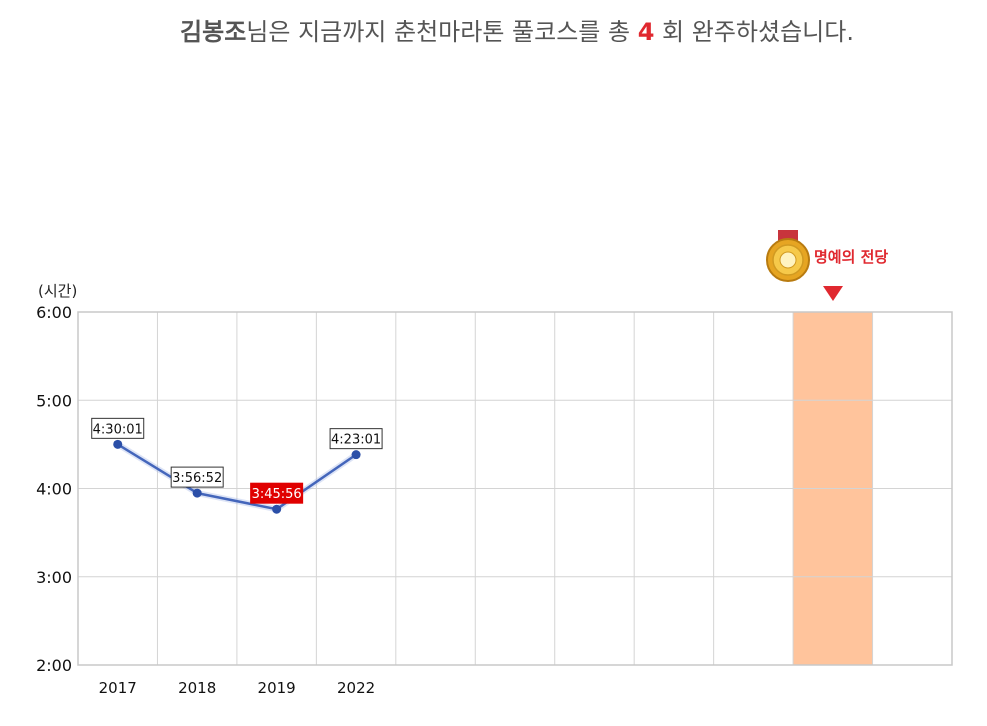  I want to click on headline: 김봉조님은 지금까지 춘천마라톤 풀코스를 총 4 회 완주하셨습니다., so click(493, 29).